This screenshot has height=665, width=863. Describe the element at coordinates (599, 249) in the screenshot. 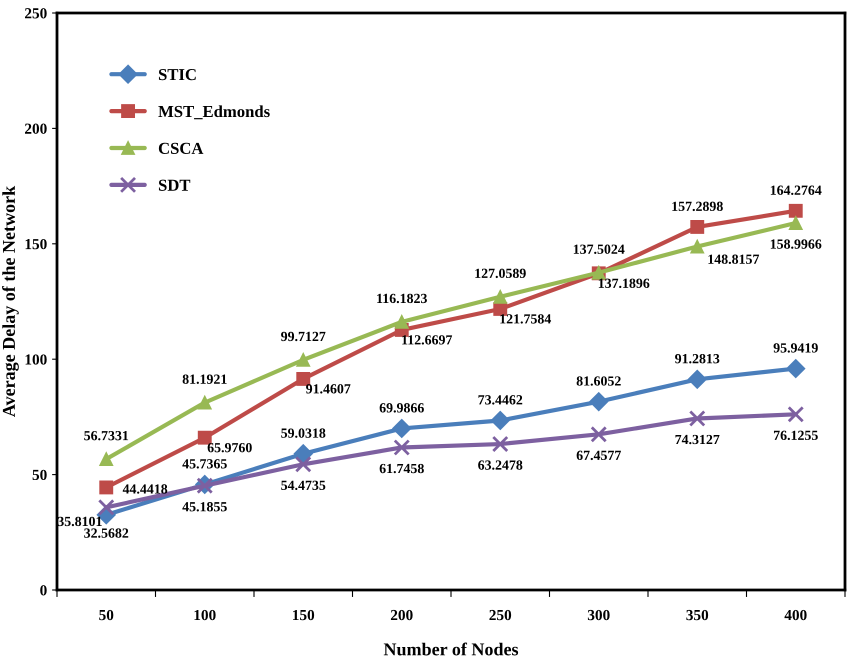

I see `data-label: 137.5024` at that location.